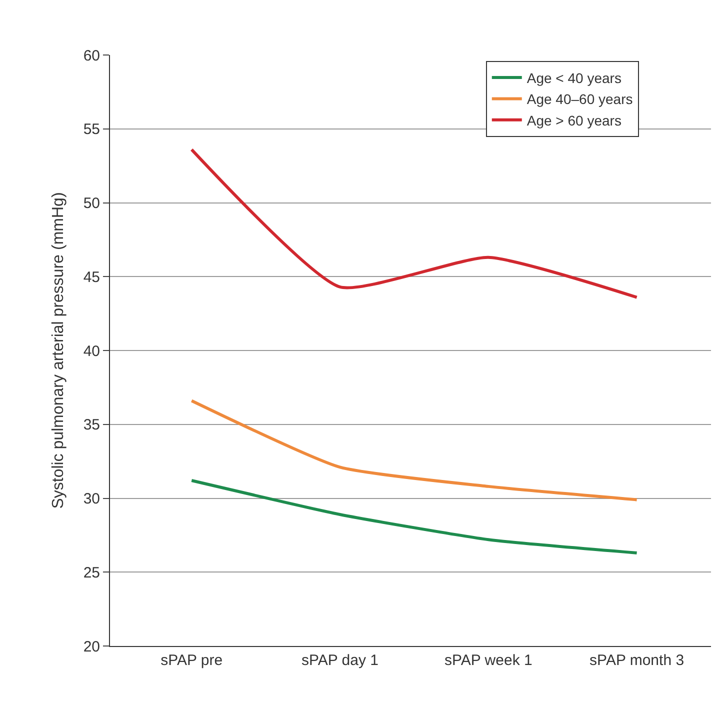  What do you see at coordinates (579, 99) in the screenshot?
I see `legend-label: Age 40–60 years` at bounding box center [579, 99].